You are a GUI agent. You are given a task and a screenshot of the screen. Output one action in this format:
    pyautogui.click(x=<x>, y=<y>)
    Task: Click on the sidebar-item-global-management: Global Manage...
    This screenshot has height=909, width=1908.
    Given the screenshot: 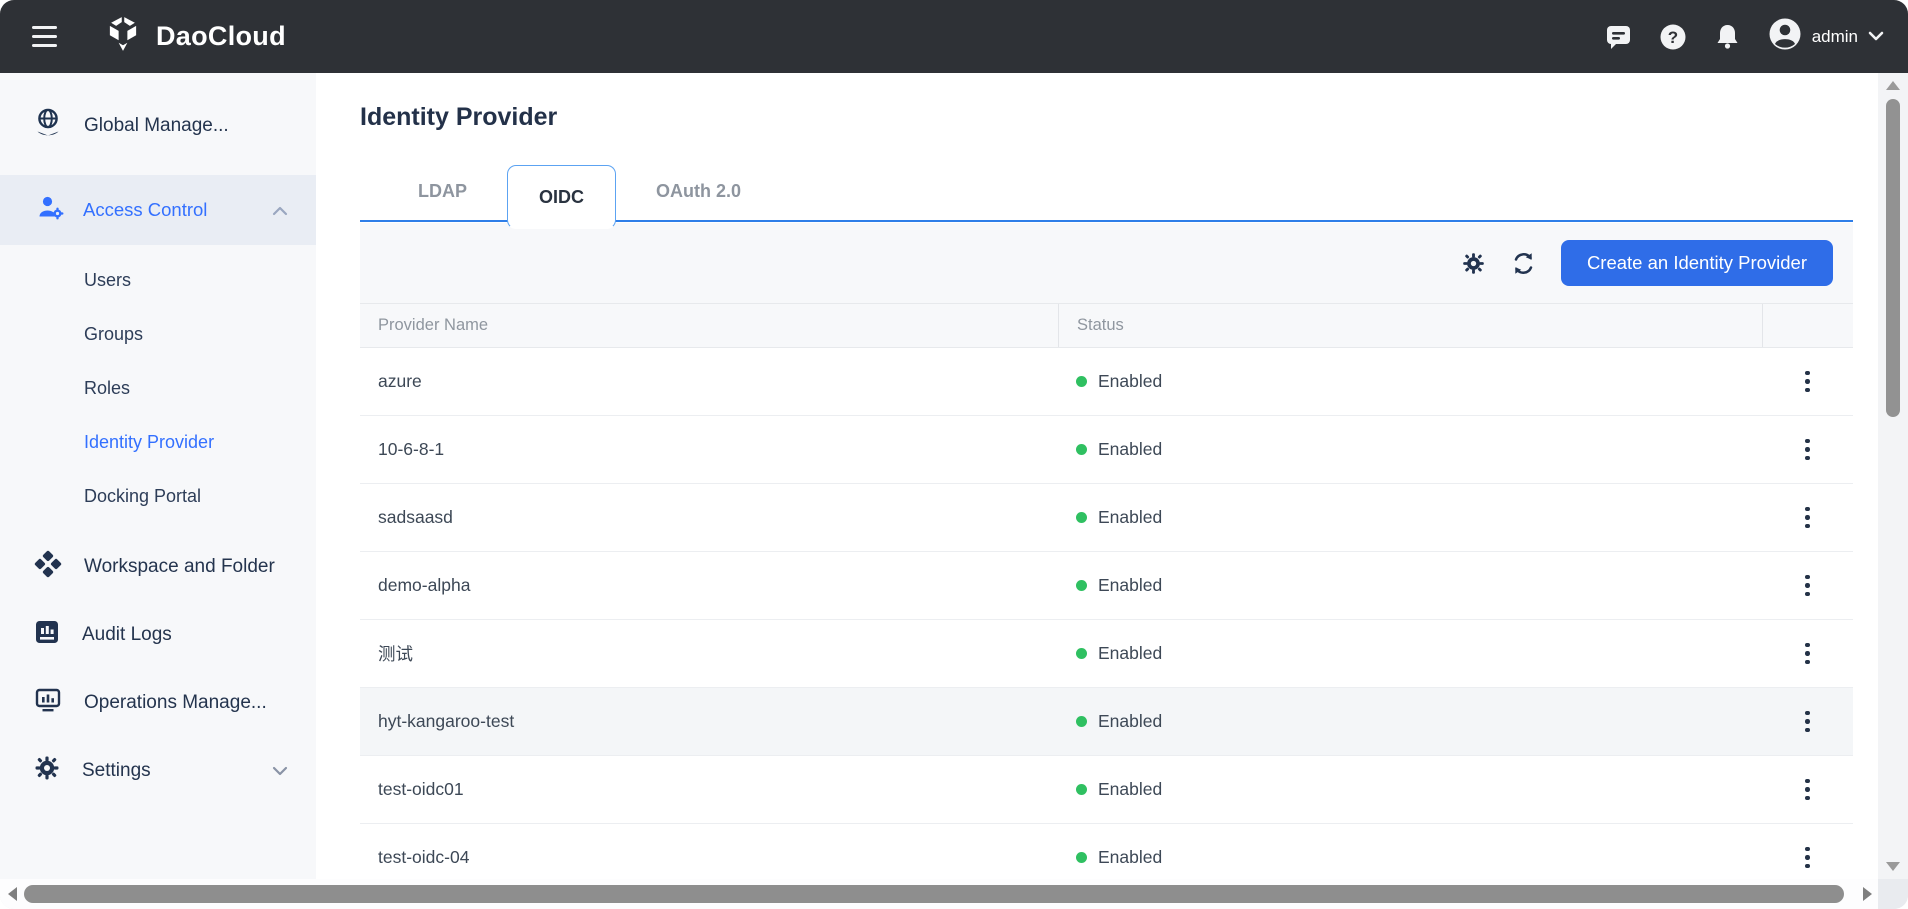 What is the action you would take?
    pyautogui.click(x=158, y=126)
    